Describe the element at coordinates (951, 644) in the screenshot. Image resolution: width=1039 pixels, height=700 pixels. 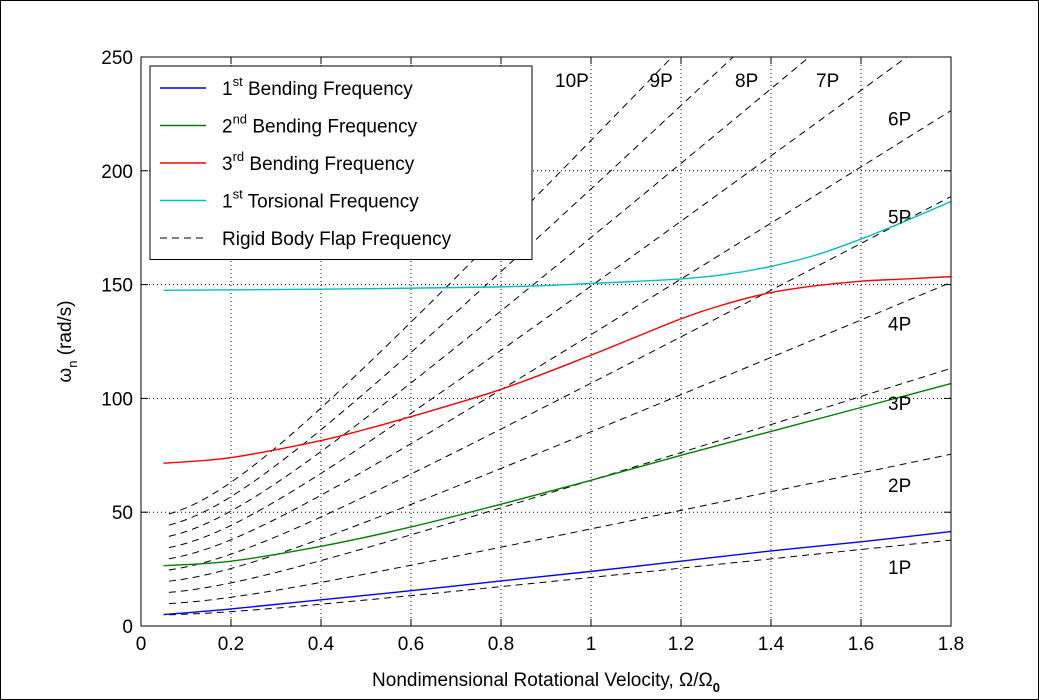
I see `x-tick-label: 1.8` at that location.